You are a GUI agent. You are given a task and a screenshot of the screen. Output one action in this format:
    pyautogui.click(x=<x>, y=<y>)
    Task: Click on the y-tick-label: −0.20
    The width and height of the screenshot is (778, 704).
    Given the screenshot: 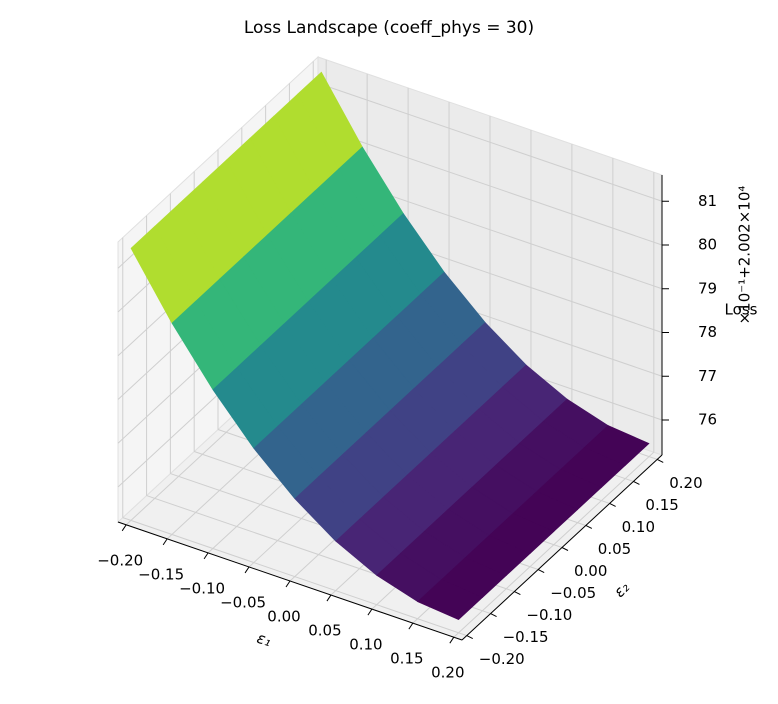 What is the action you would take?
    pyautogui.click(x=502, y=659)
    